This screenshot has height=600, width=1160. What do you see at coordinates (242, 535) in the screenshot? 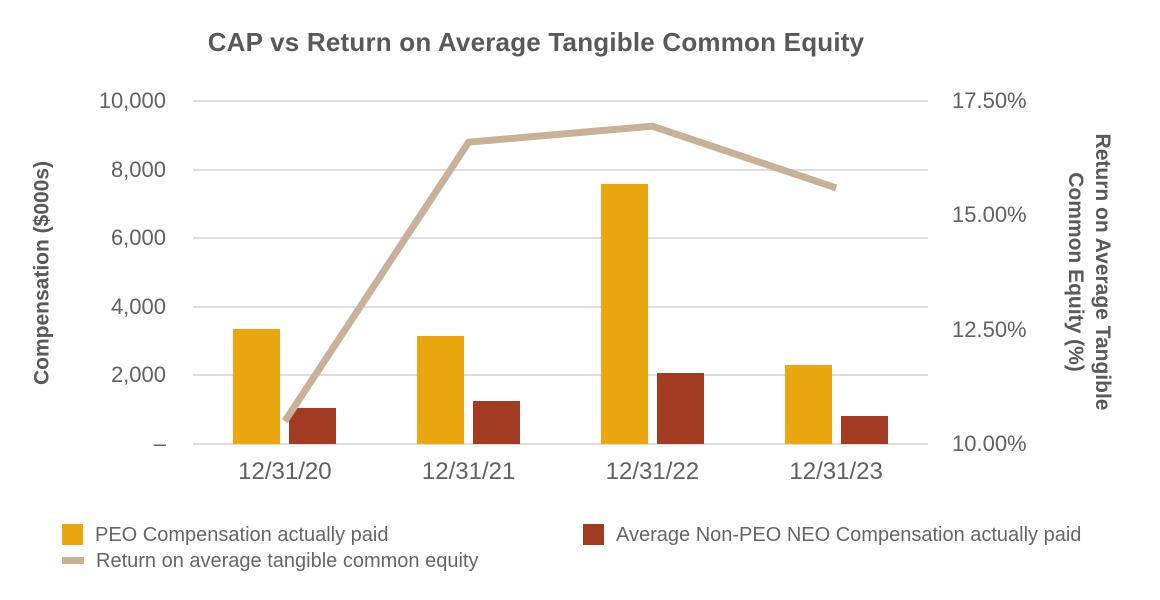
I see `legend-label-peo: PEO Compensation actually paid` at bounding box center [242, 535].